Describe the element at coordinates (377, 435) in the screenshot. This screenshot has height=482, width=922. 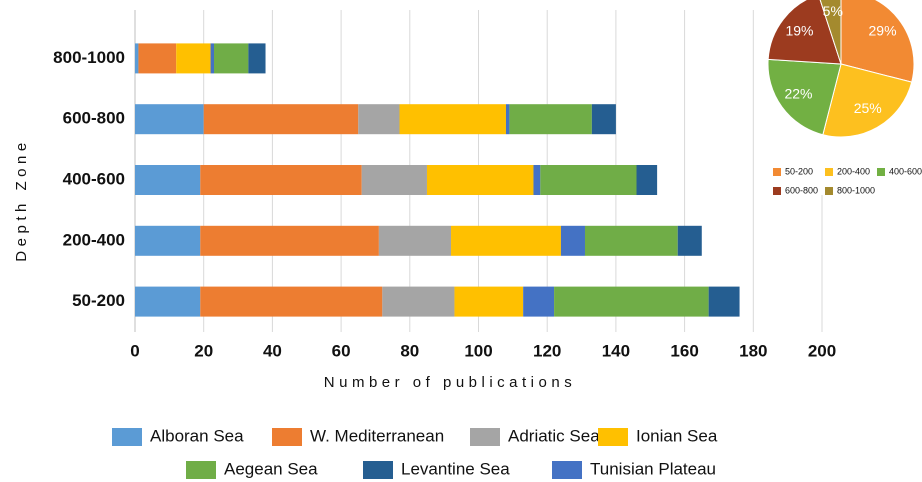
I see `legend-label: W. Mediterranean` at that location.